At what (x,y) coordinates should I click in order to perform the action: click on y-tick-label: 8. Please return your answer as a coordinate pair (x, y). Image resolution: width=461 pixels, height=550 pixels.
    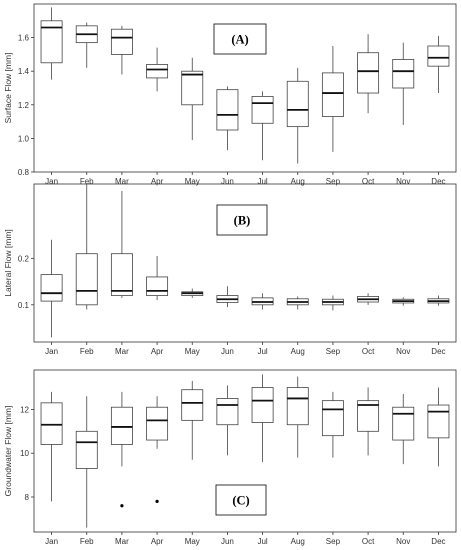
    Looking at the image, I should click on (27, 497).